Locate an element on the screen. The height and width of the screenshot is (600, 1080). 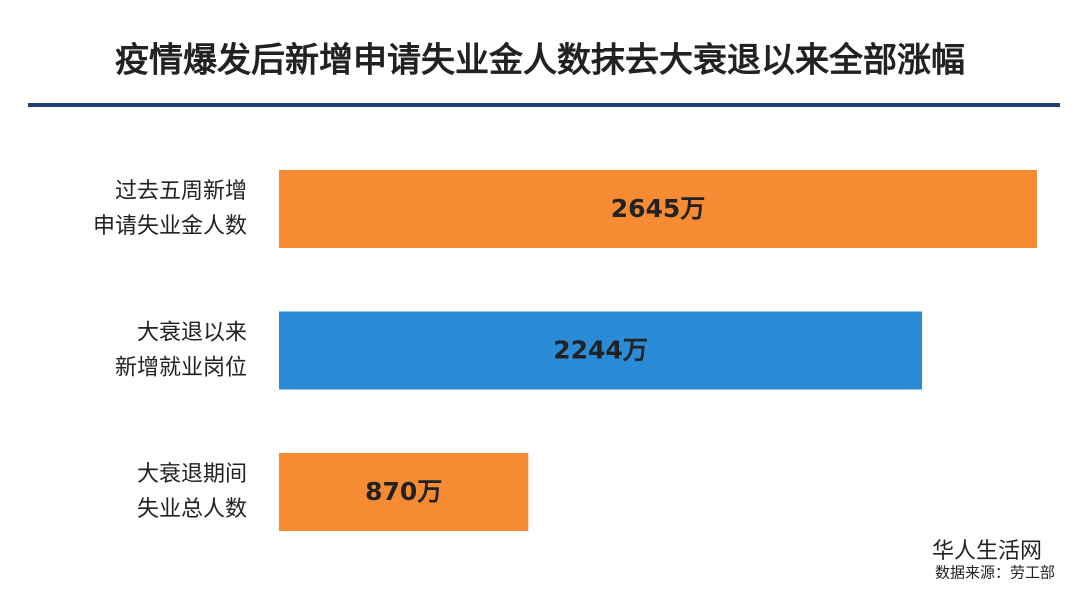
source-note: 数据来源：劳工部 is located at coordinates (995, 573).